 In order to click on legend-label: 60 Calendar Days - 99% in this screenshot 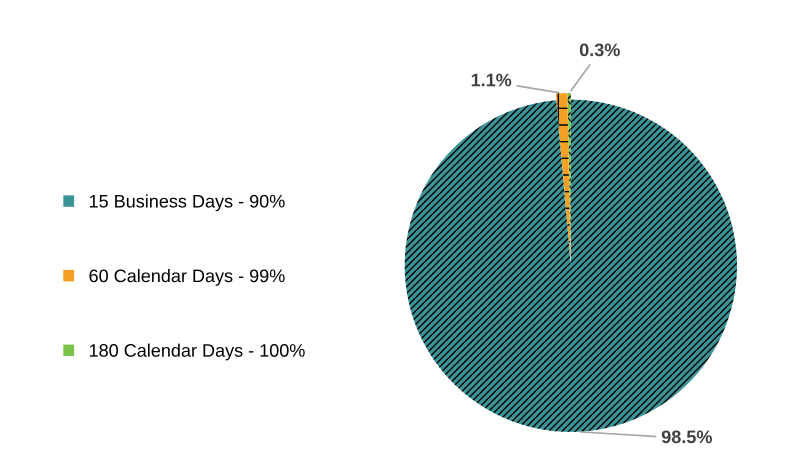, I will do `click(187, 277)`.